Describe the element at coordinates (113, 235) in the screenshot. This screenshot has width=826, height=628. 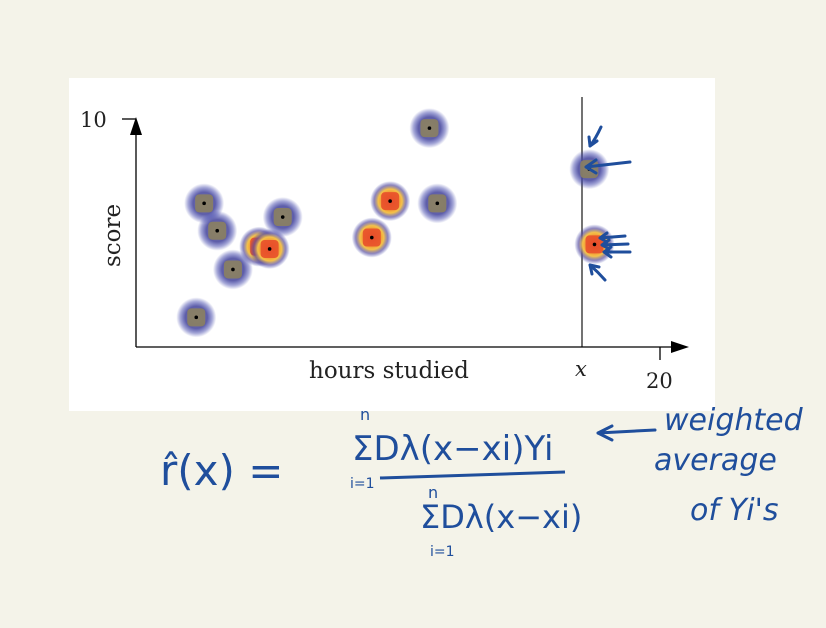
I see `y-axis-label: score` at that location.